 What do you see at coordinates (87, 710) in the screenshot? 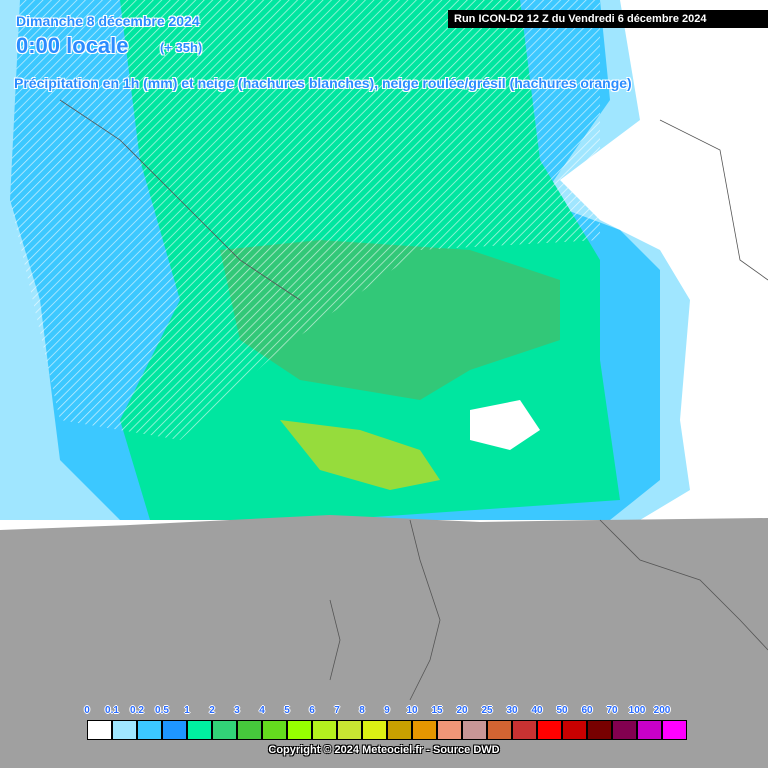
I see `legend-label: 0` at bounding box center [87, 710].